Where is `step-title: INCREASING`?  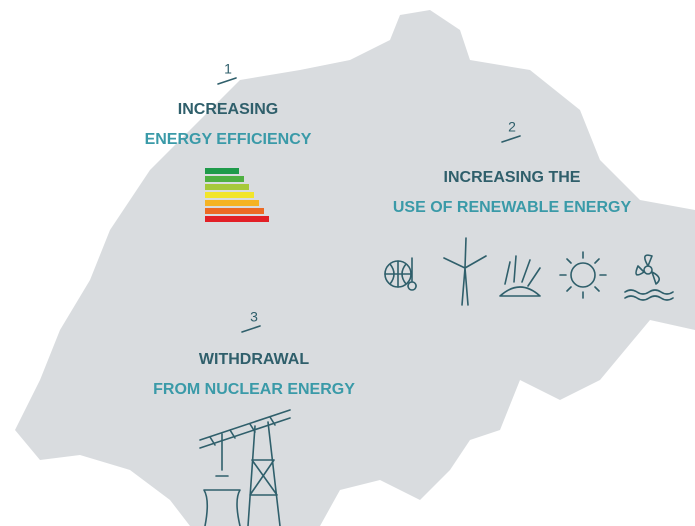
step-title: INCREASING is located at coordinates (228, 109).